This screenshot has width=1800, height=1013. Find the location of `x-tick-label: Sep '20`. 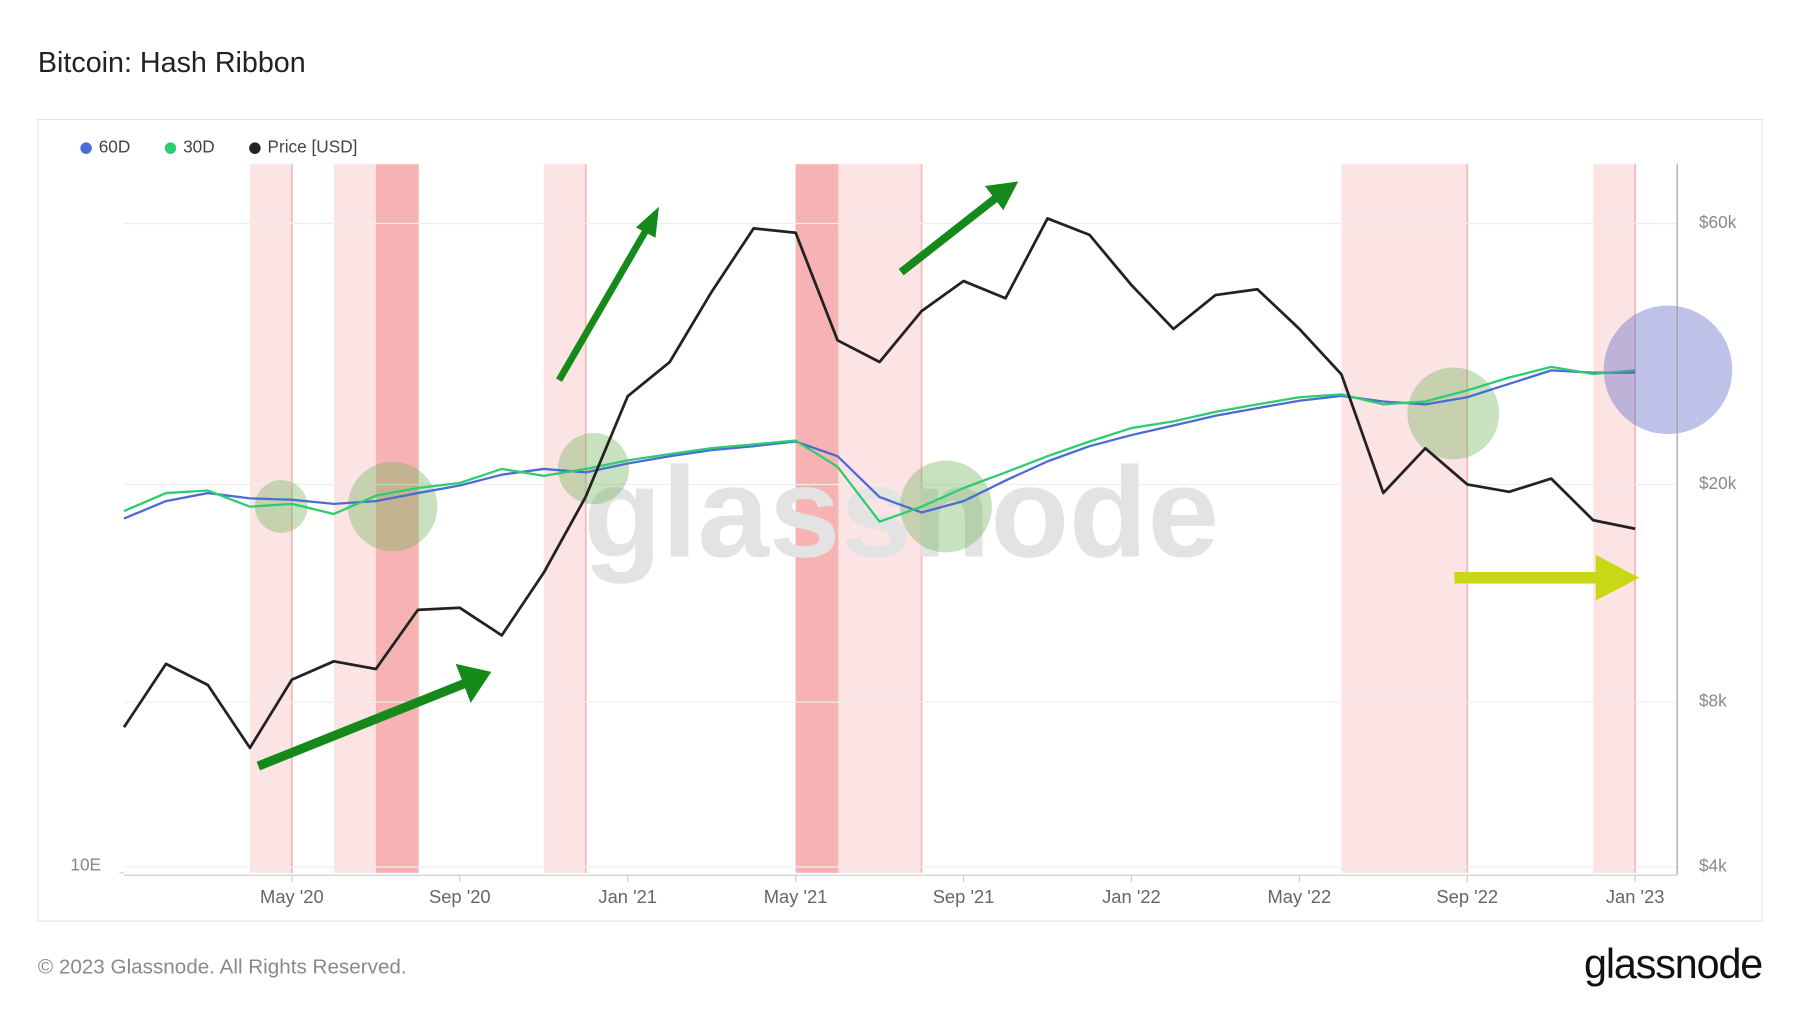

x-tick-label: Sep '20 is located at coordinates (460, 896).